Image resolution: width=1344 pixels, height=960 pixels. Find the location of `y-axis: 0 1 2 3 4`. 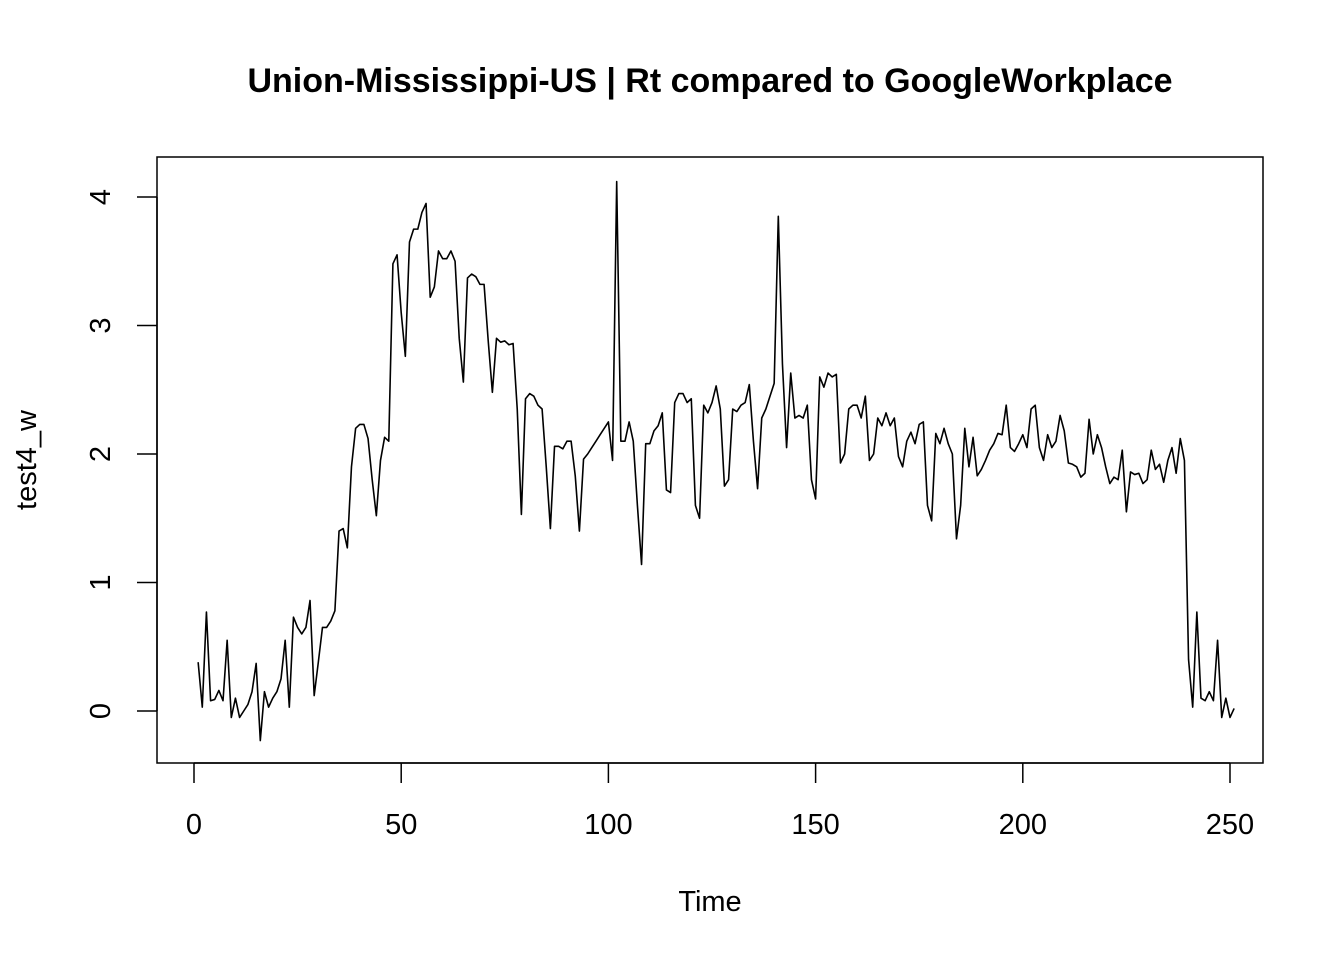

y-axis: 0 1 2 3 4 is located at coordinates (121, 454).